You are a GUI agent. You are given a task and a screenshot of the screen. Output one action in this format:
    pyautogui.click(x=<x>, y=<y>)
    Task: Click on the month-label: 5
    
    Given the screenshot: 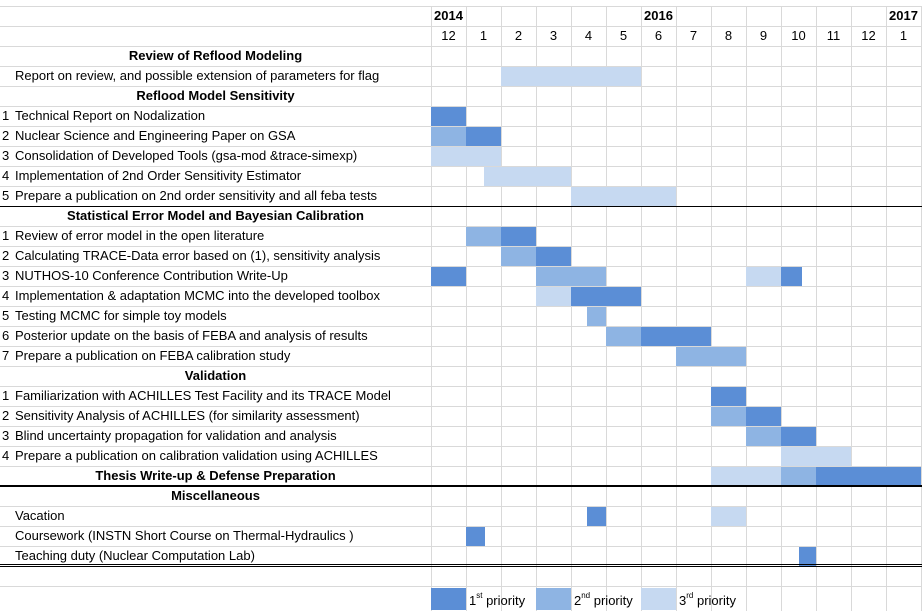 What is the action you would take?
    pyautogui.click(x=623, y=35)
    